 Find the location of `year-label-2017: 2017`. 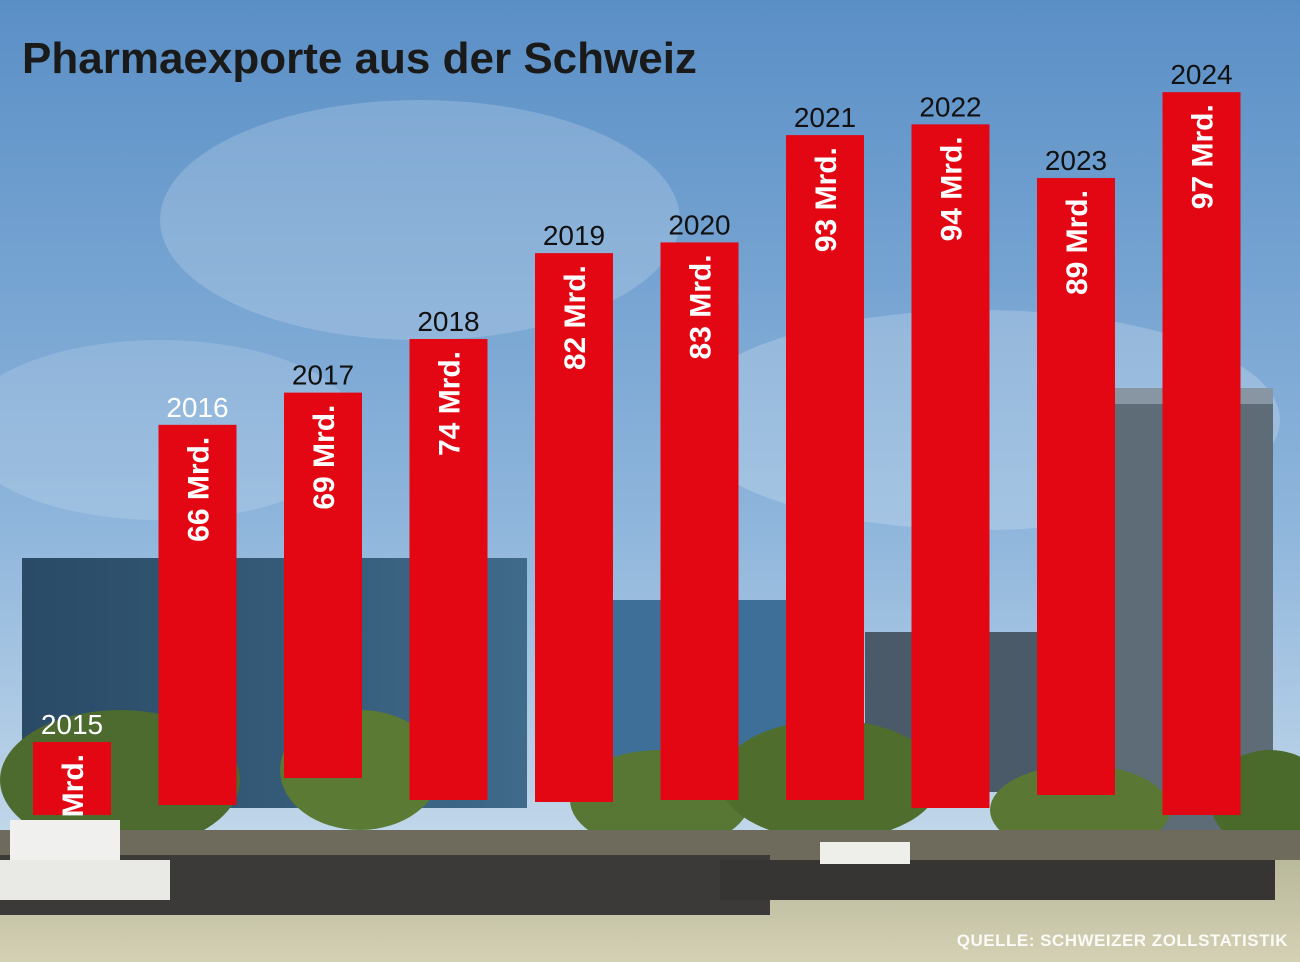

year-label-2017: 2017 is located at coordinates (323, 375).